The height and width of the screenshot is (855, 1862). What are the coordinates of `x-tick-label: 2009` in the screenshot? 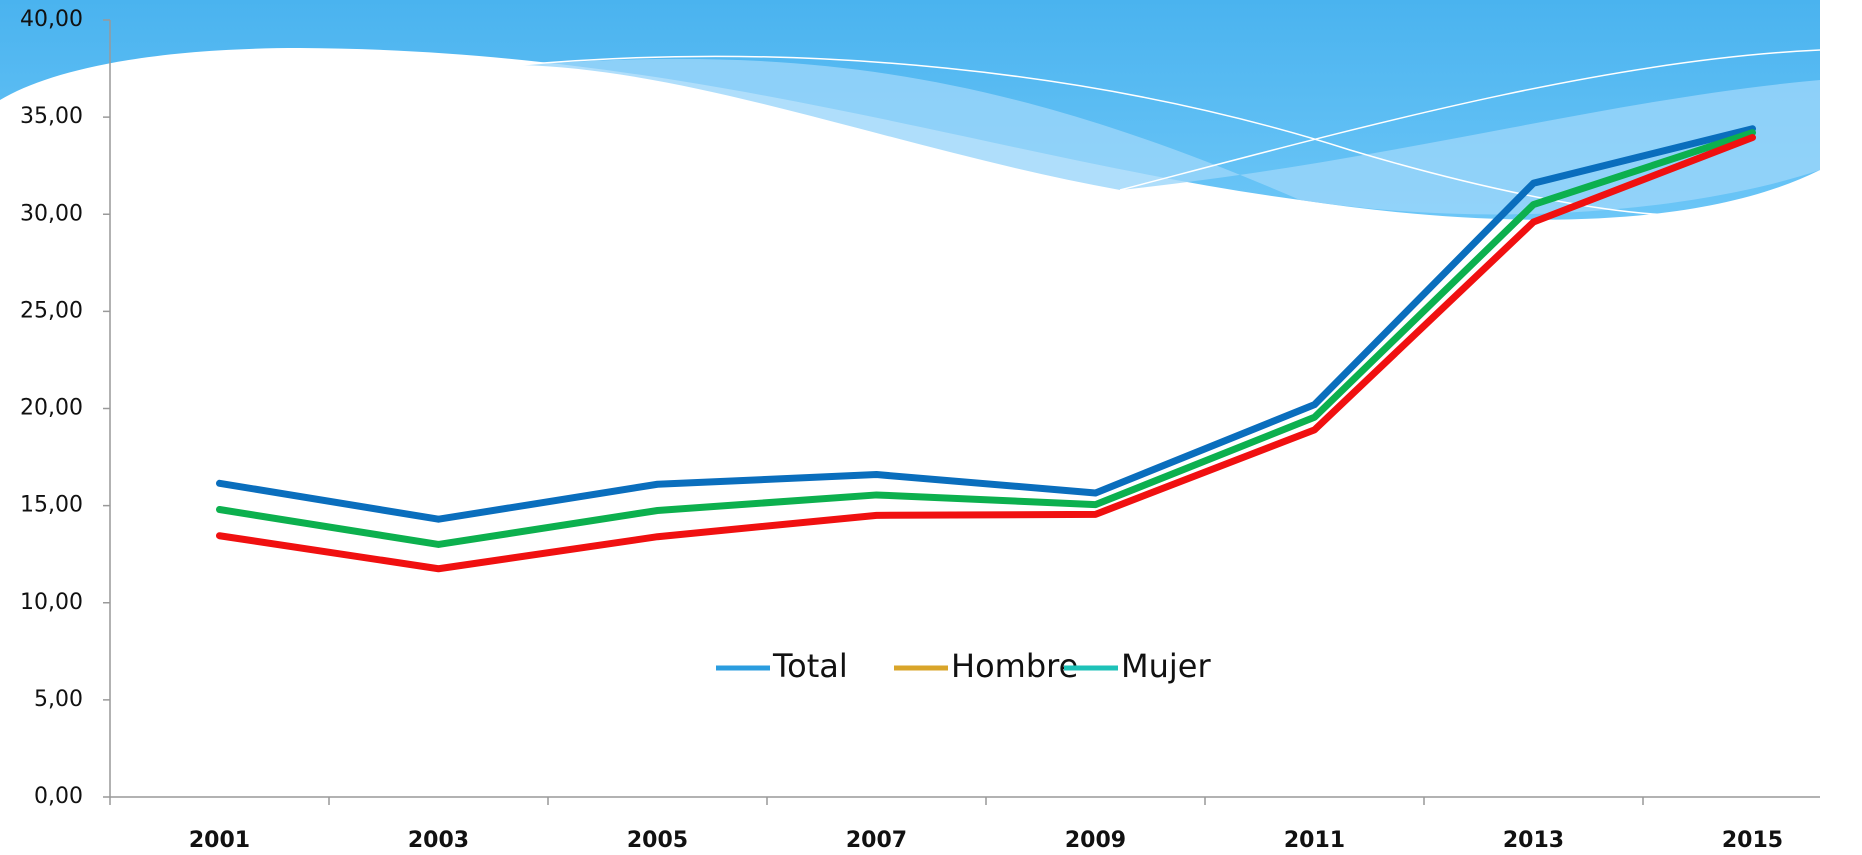 It's located at (1095, 840).